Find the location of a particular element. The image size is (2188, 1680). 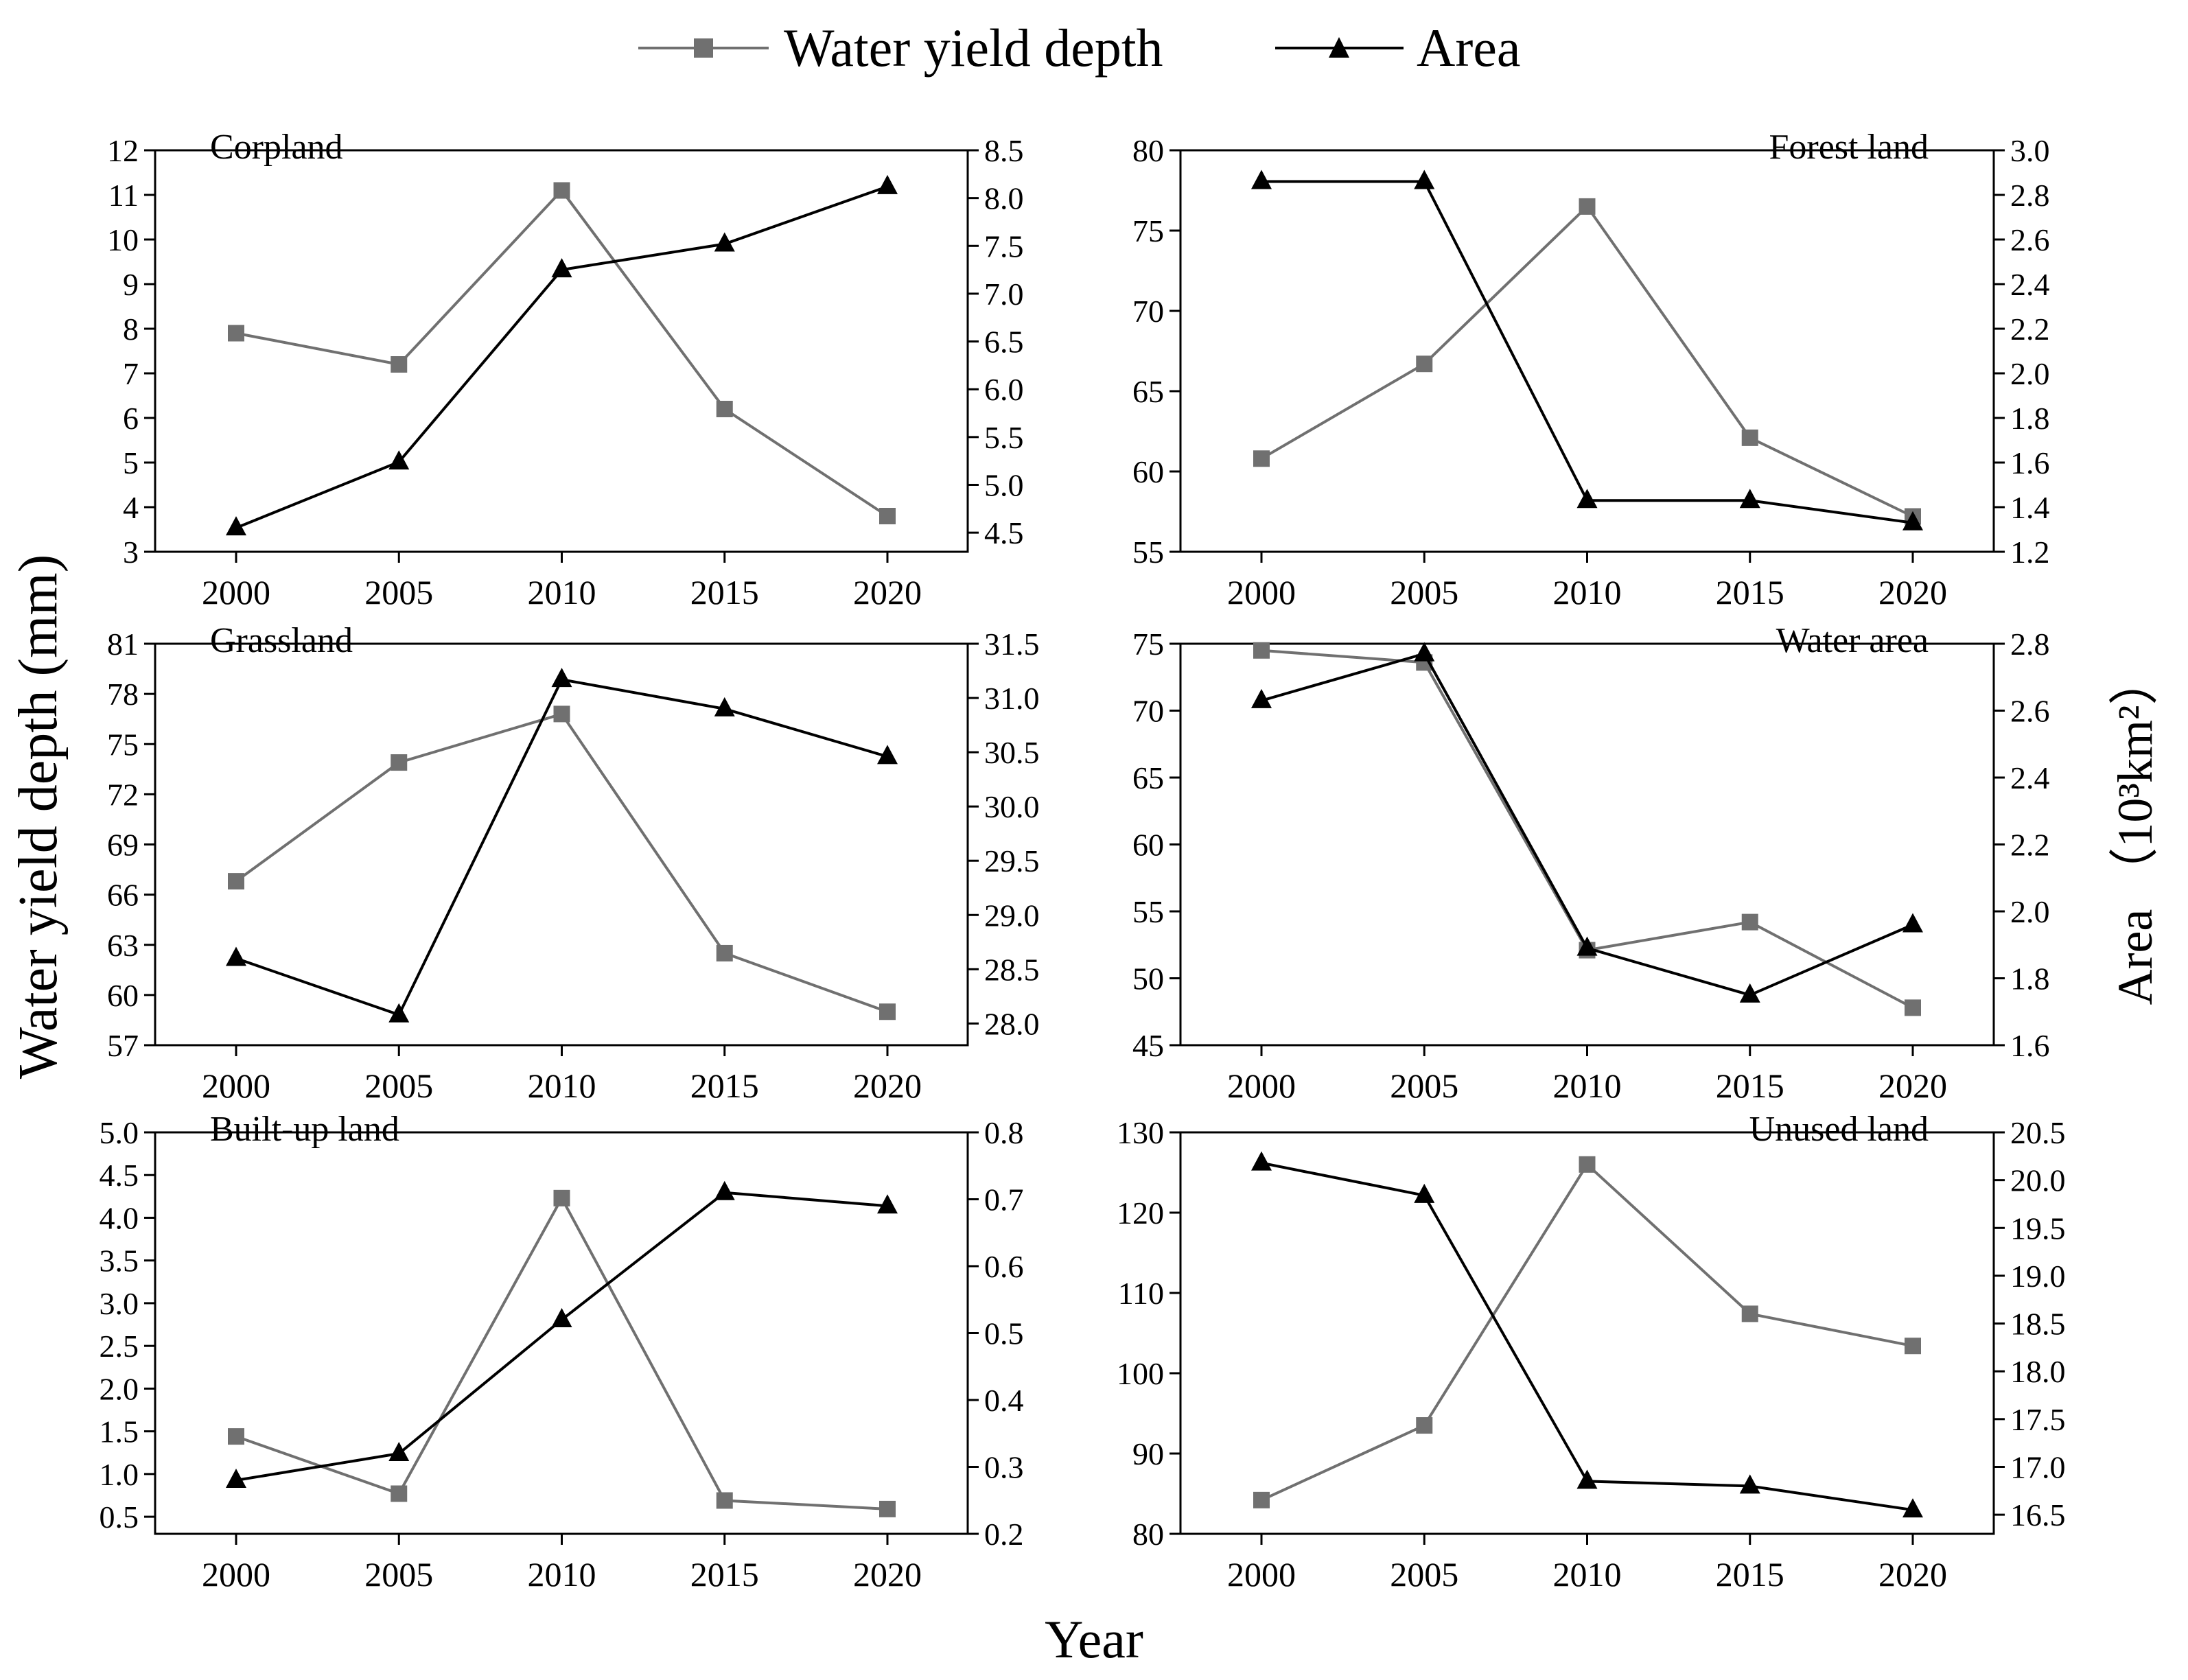

plot-frame is located at coordinates (561, 844).